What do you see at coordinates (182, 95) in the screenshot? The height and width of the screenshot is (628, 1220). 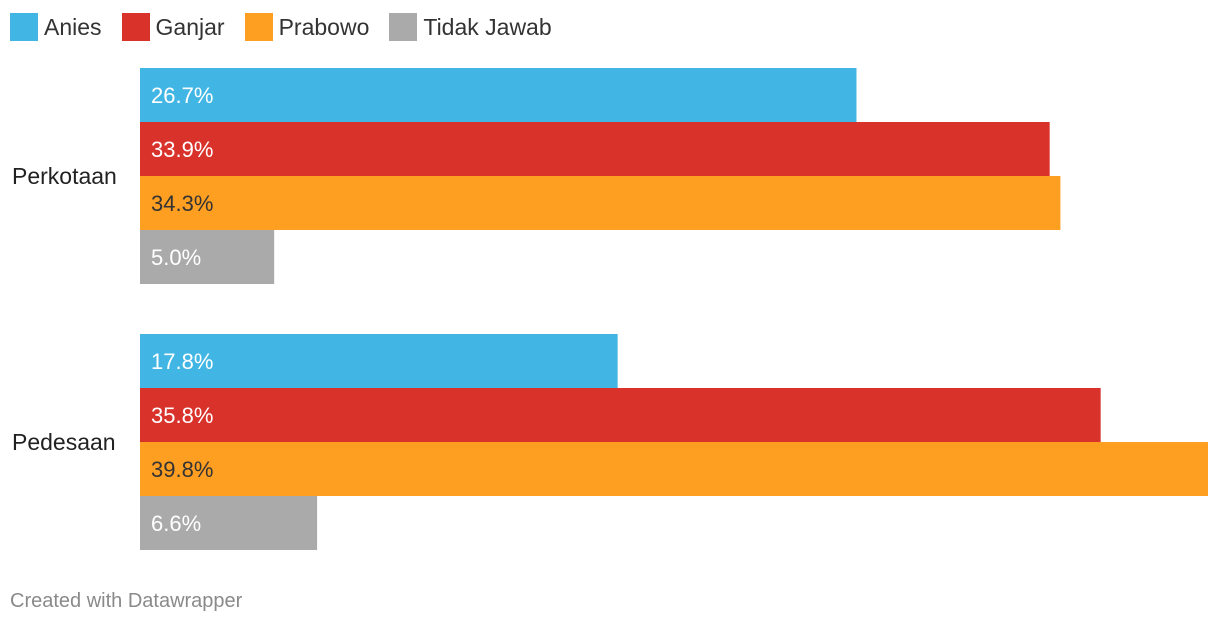 I see `bar-value-label: 26.7%` at bounding box center [182, 95].